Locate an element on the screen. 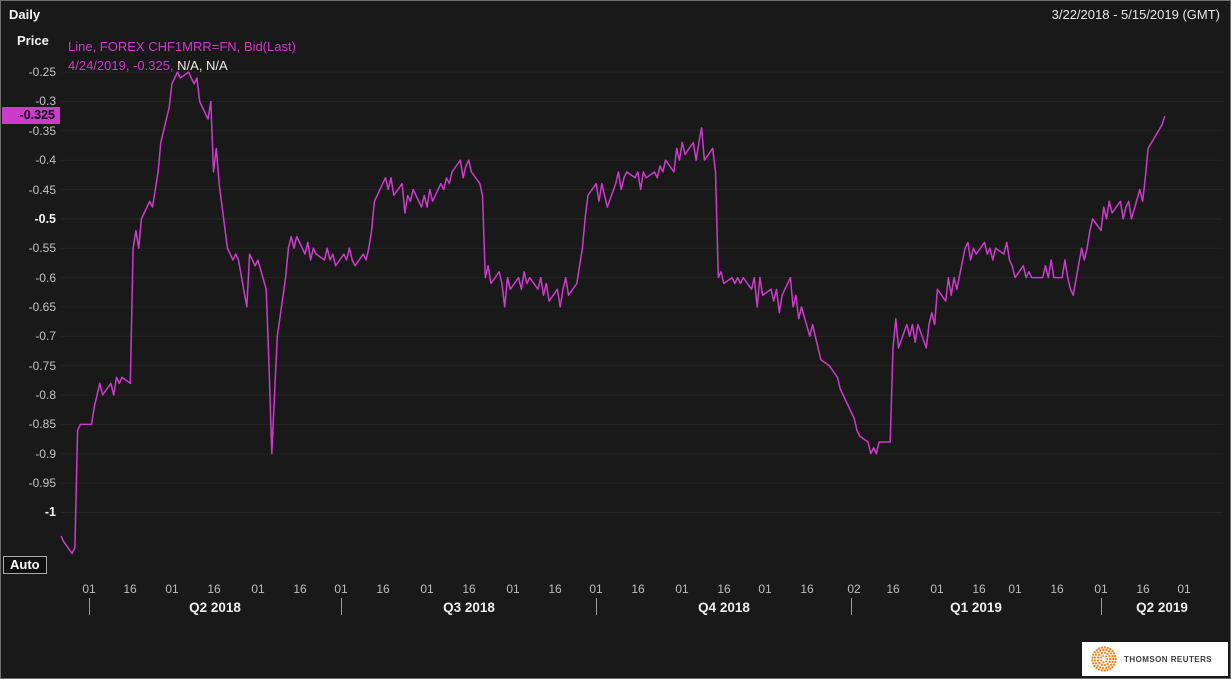  quarter-label: Q4 2018 is located at coordinates (724, 607).